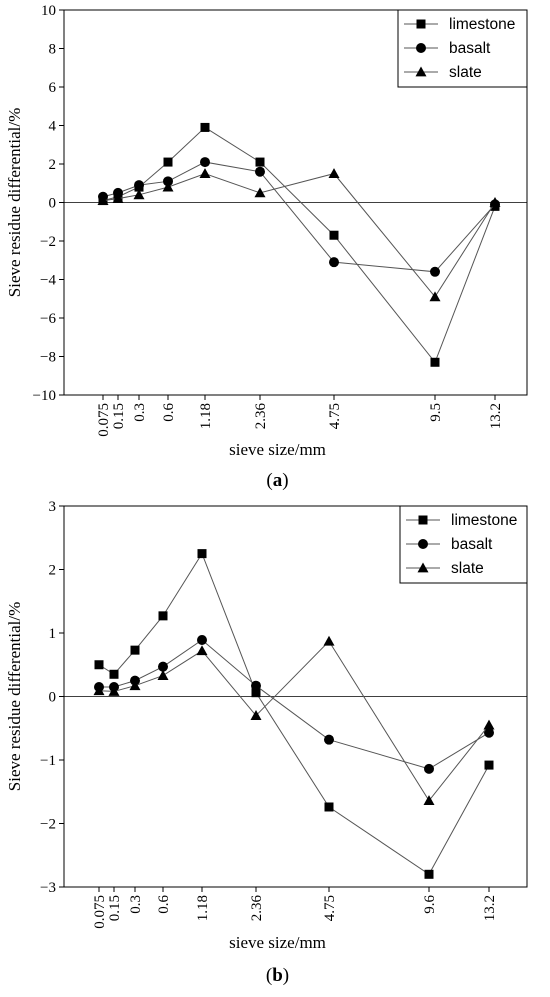  What do you see at coordinates (53, 507) in the screenshot?
I see `y-tick-label: 3` at bounding box center [53, 507].